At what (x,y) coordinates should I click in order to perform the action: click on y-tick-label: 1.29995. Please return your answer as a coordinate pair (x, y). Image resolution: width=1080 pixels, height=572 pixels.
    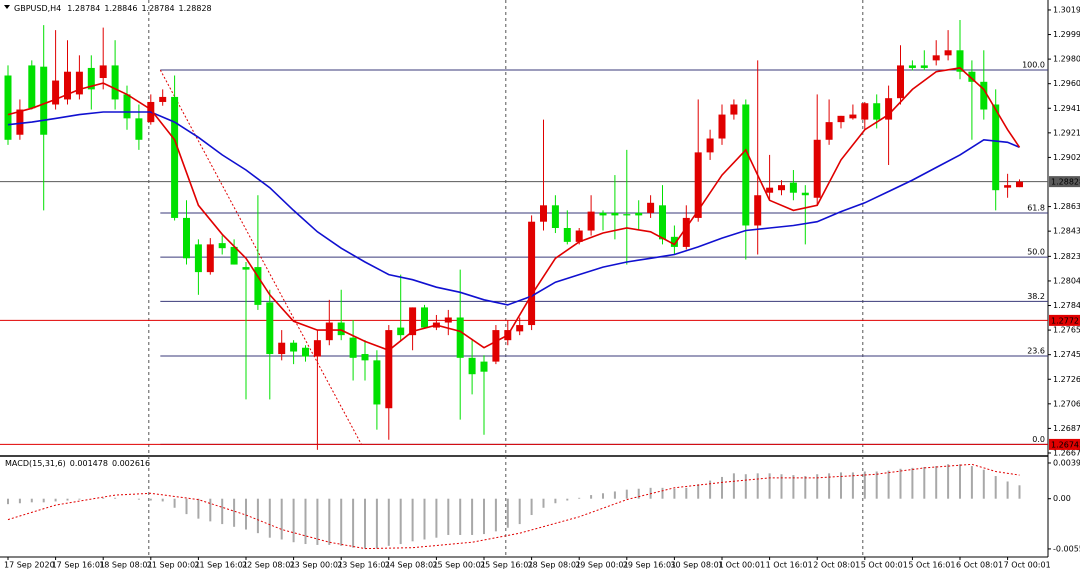
    Looking at the image, I should click on (1066, 34).